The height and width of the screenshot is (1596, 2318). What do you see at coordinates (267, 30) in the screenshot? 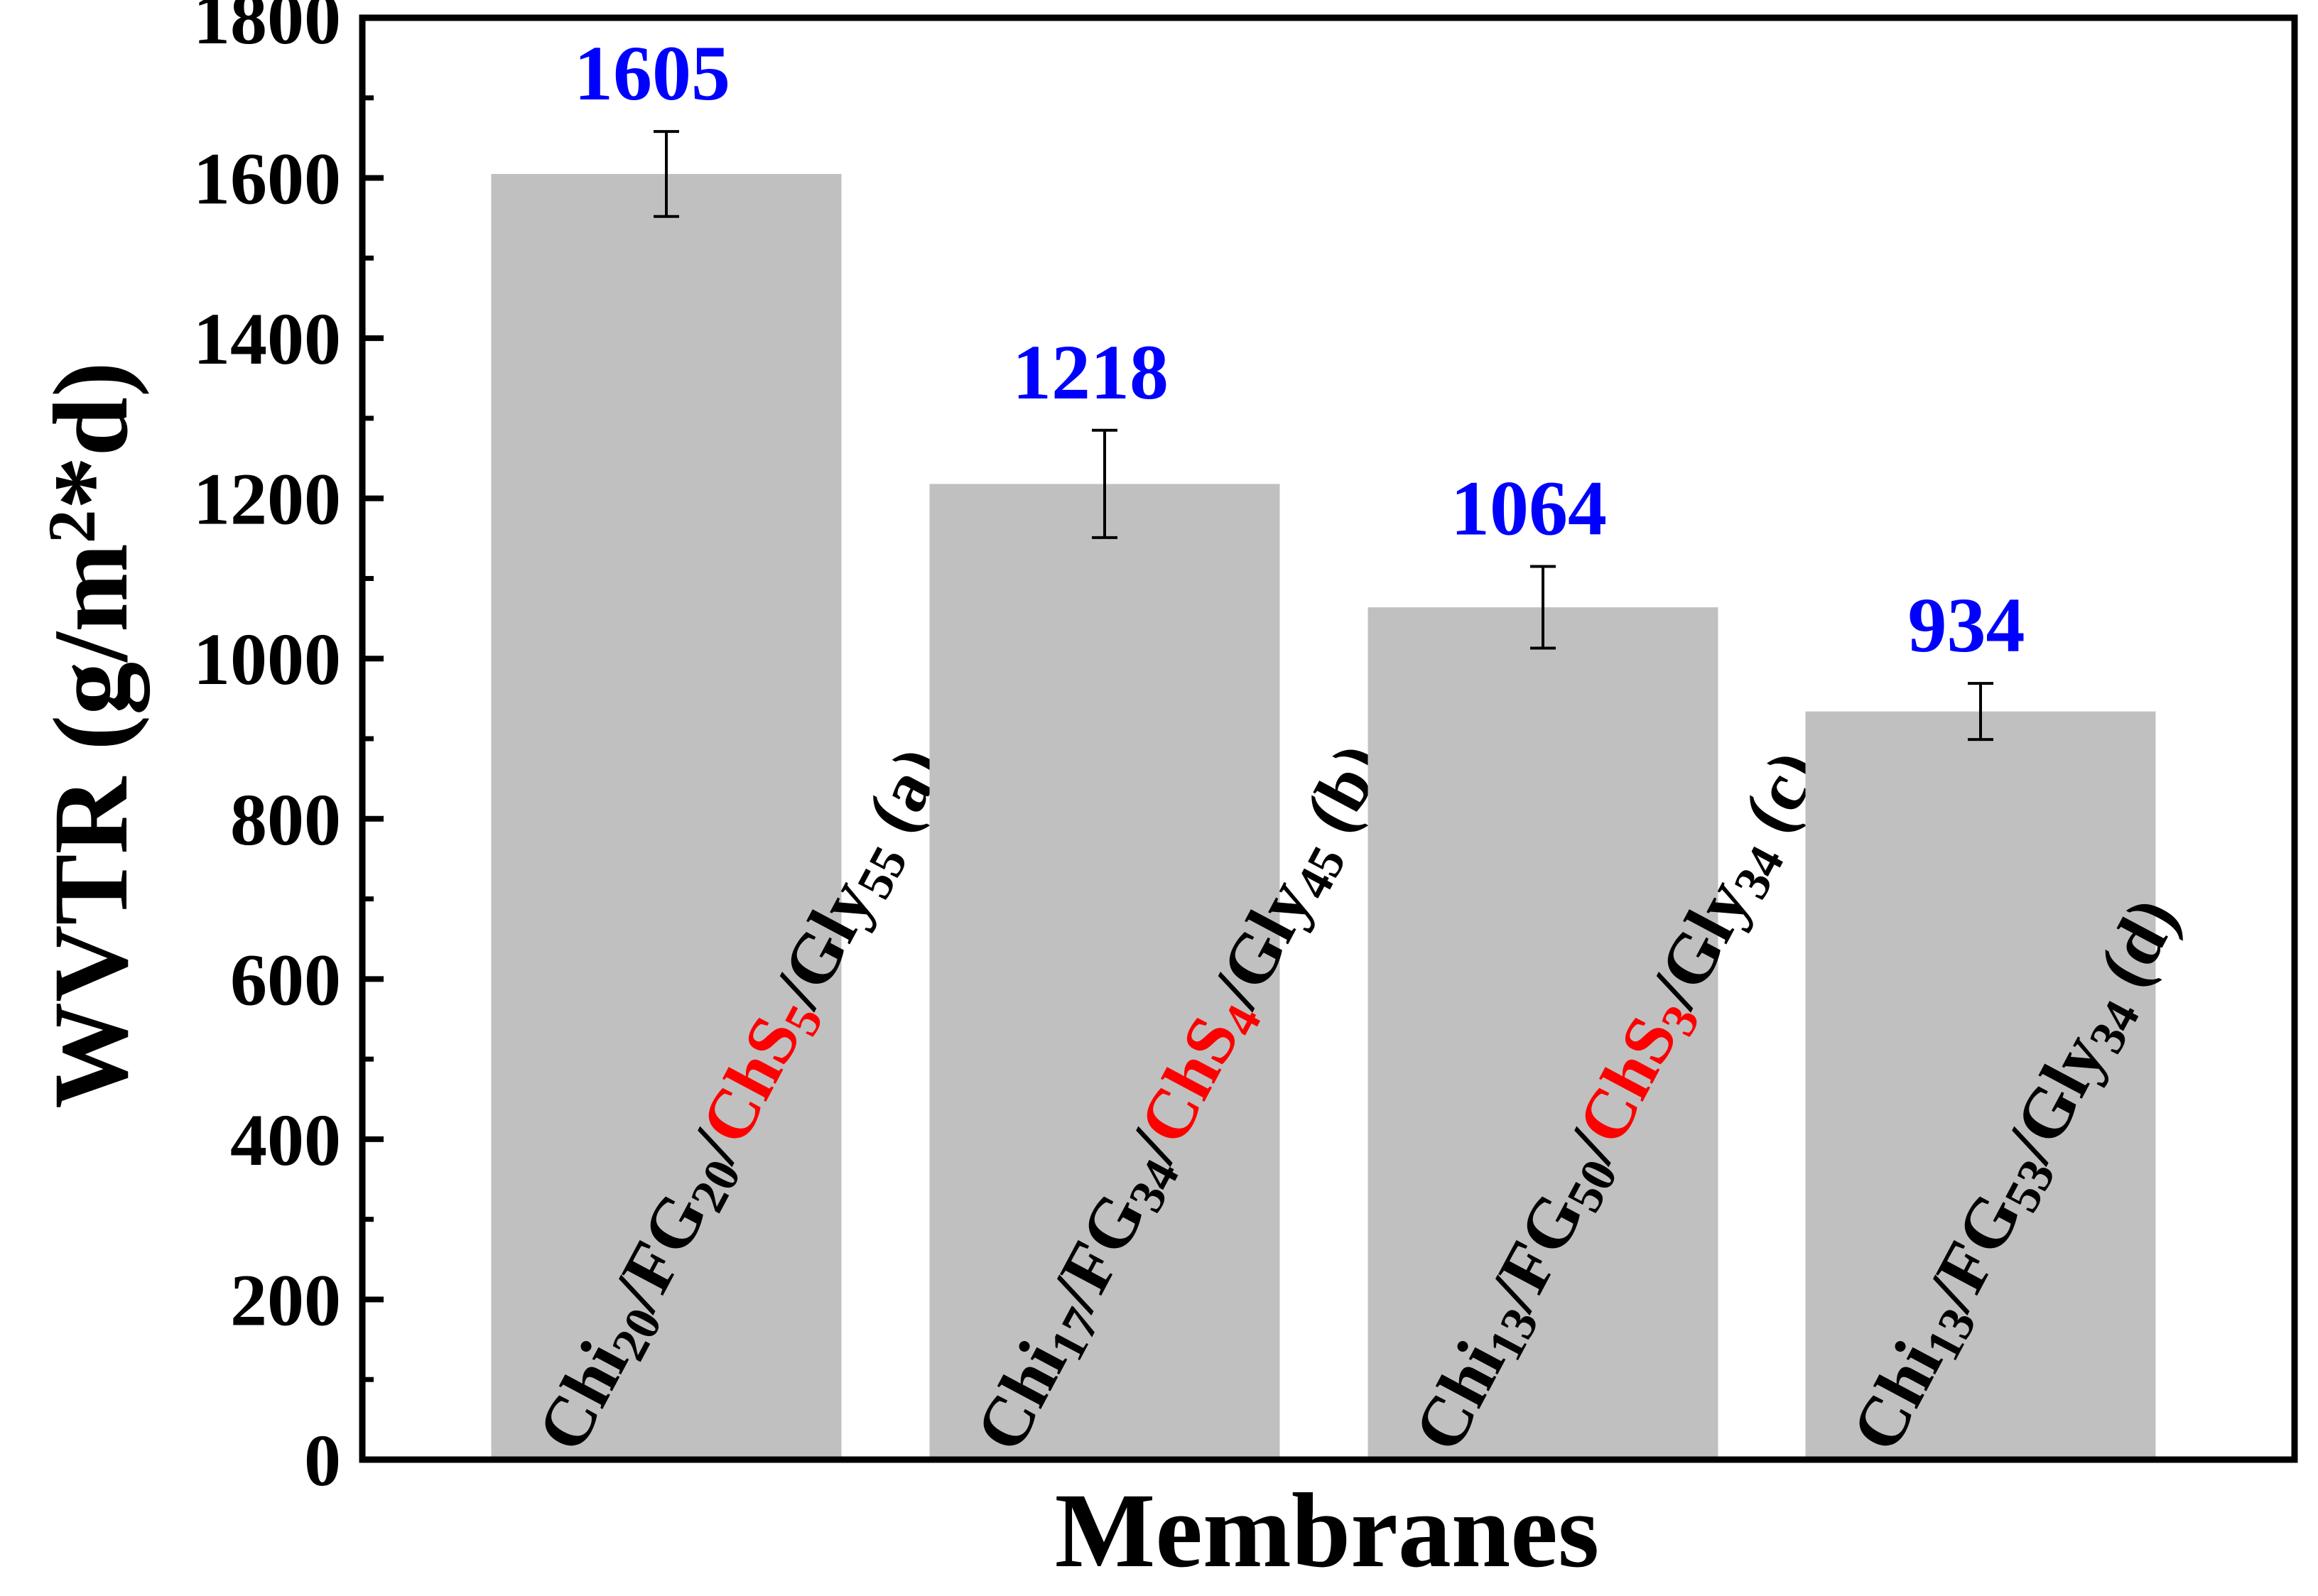
I see `y-tick-label: 1800` at bounding box center [267, 30].